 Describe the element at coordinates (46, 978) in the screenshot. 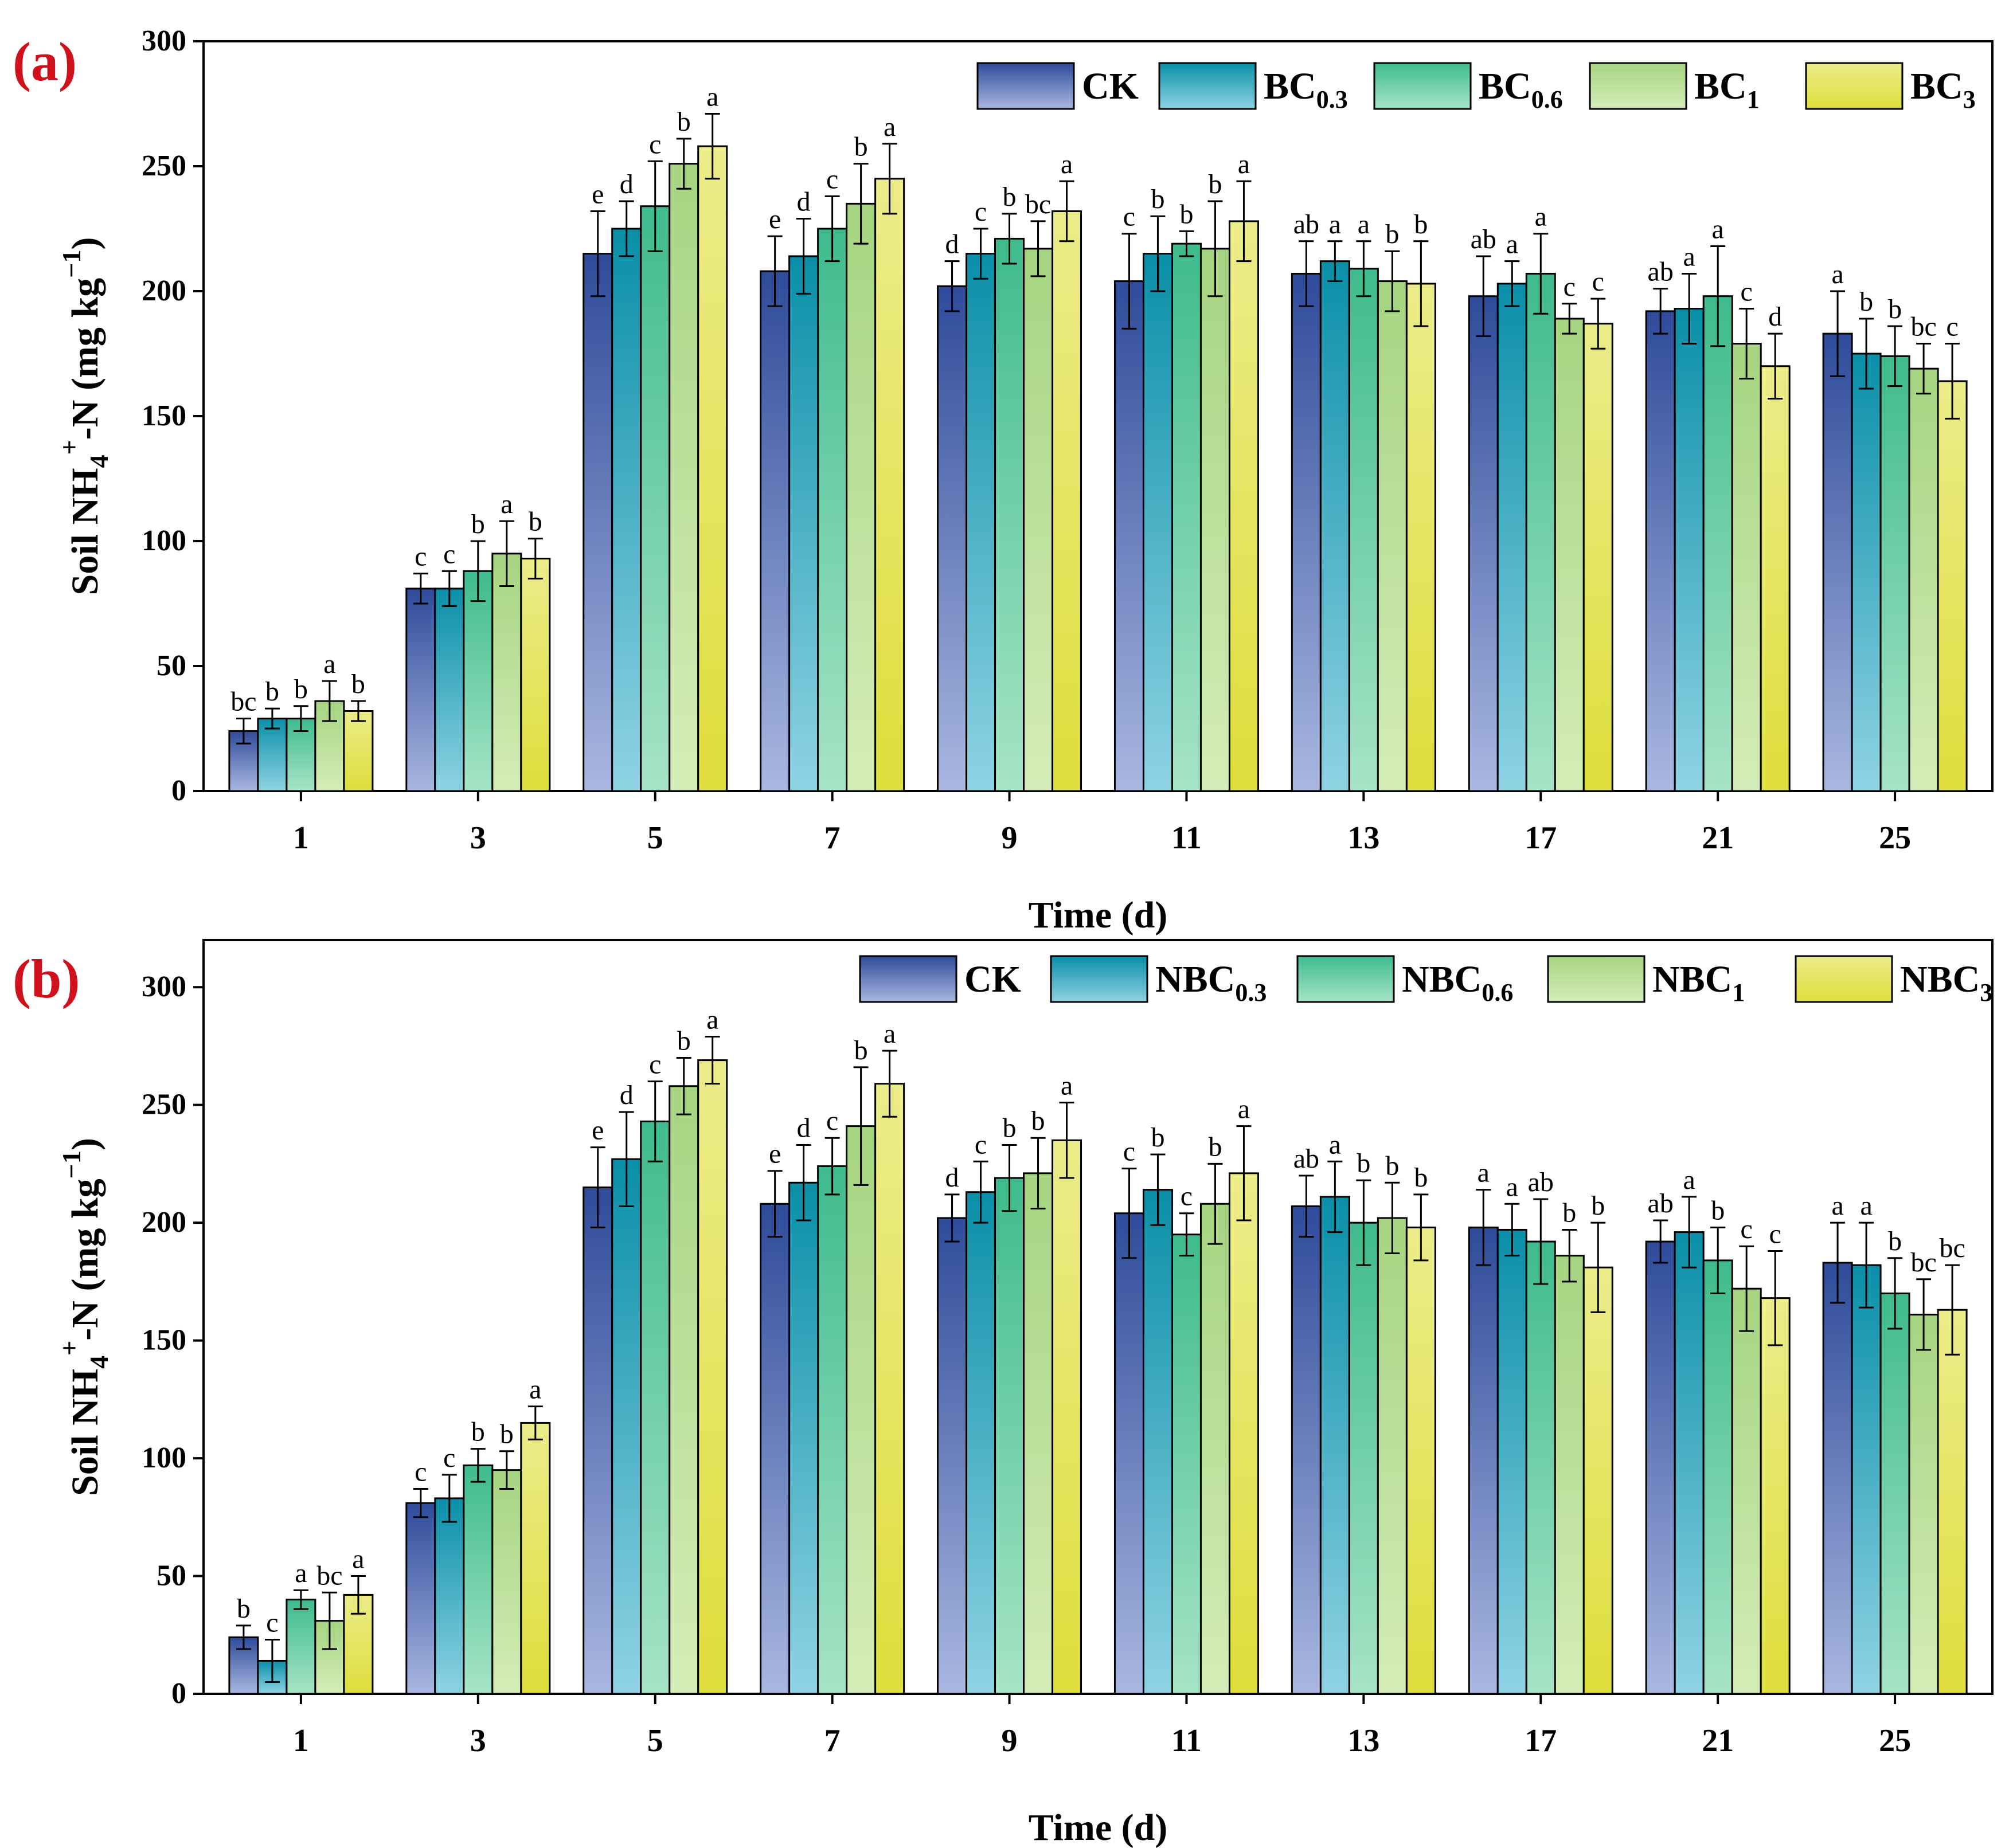

I see `panel-label: (b)` at that location.